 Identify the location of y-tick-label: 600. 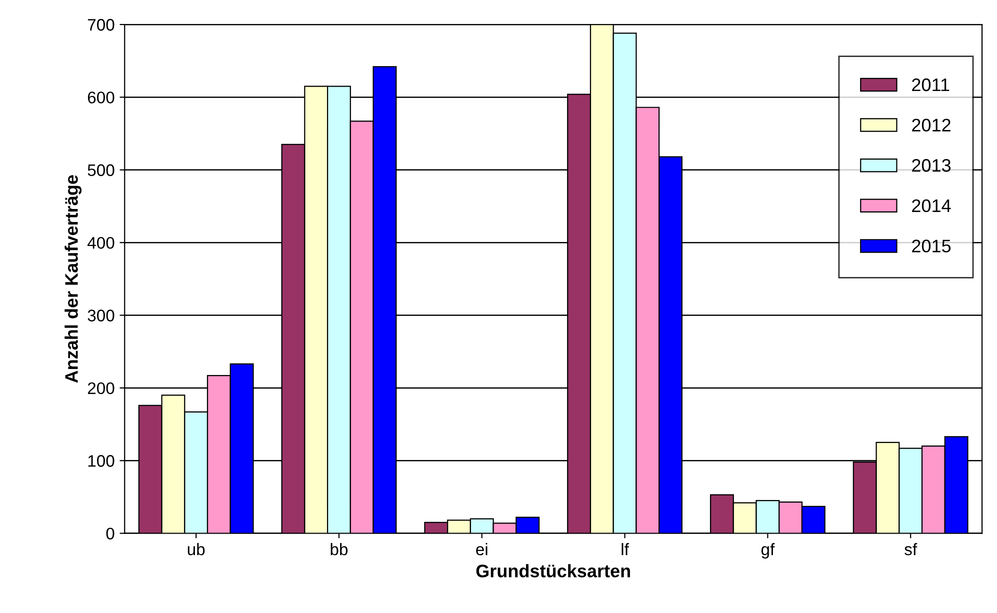
(101, 98).